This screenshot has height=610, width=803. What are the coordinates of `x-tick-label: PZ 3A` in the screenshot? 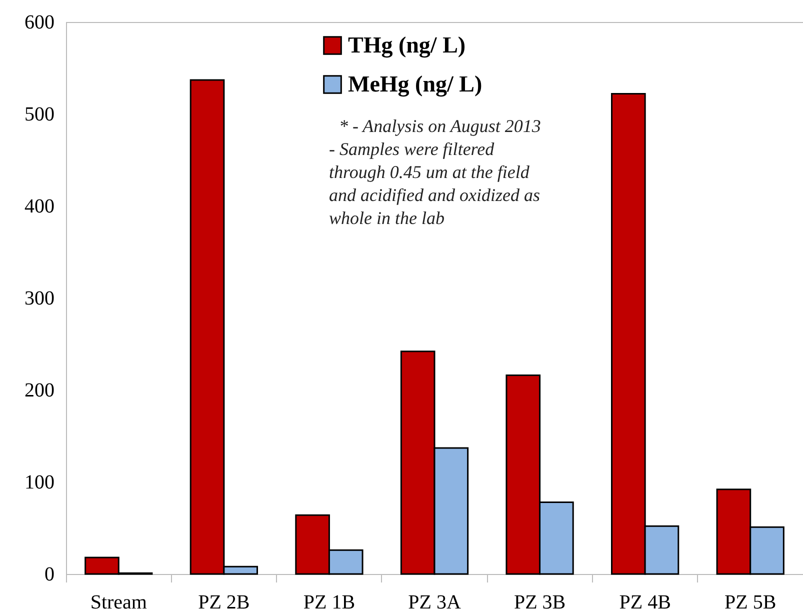 It's located at (435, 601).